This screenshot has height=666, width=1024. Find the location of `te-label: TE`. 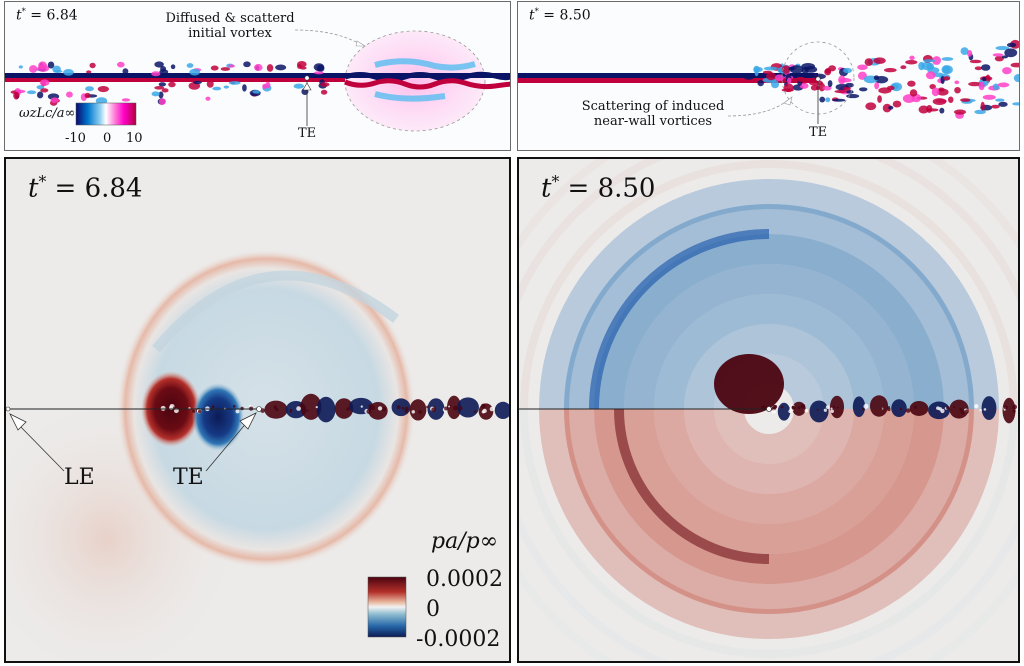

te-label: TE is located at coordinates (307, 133).